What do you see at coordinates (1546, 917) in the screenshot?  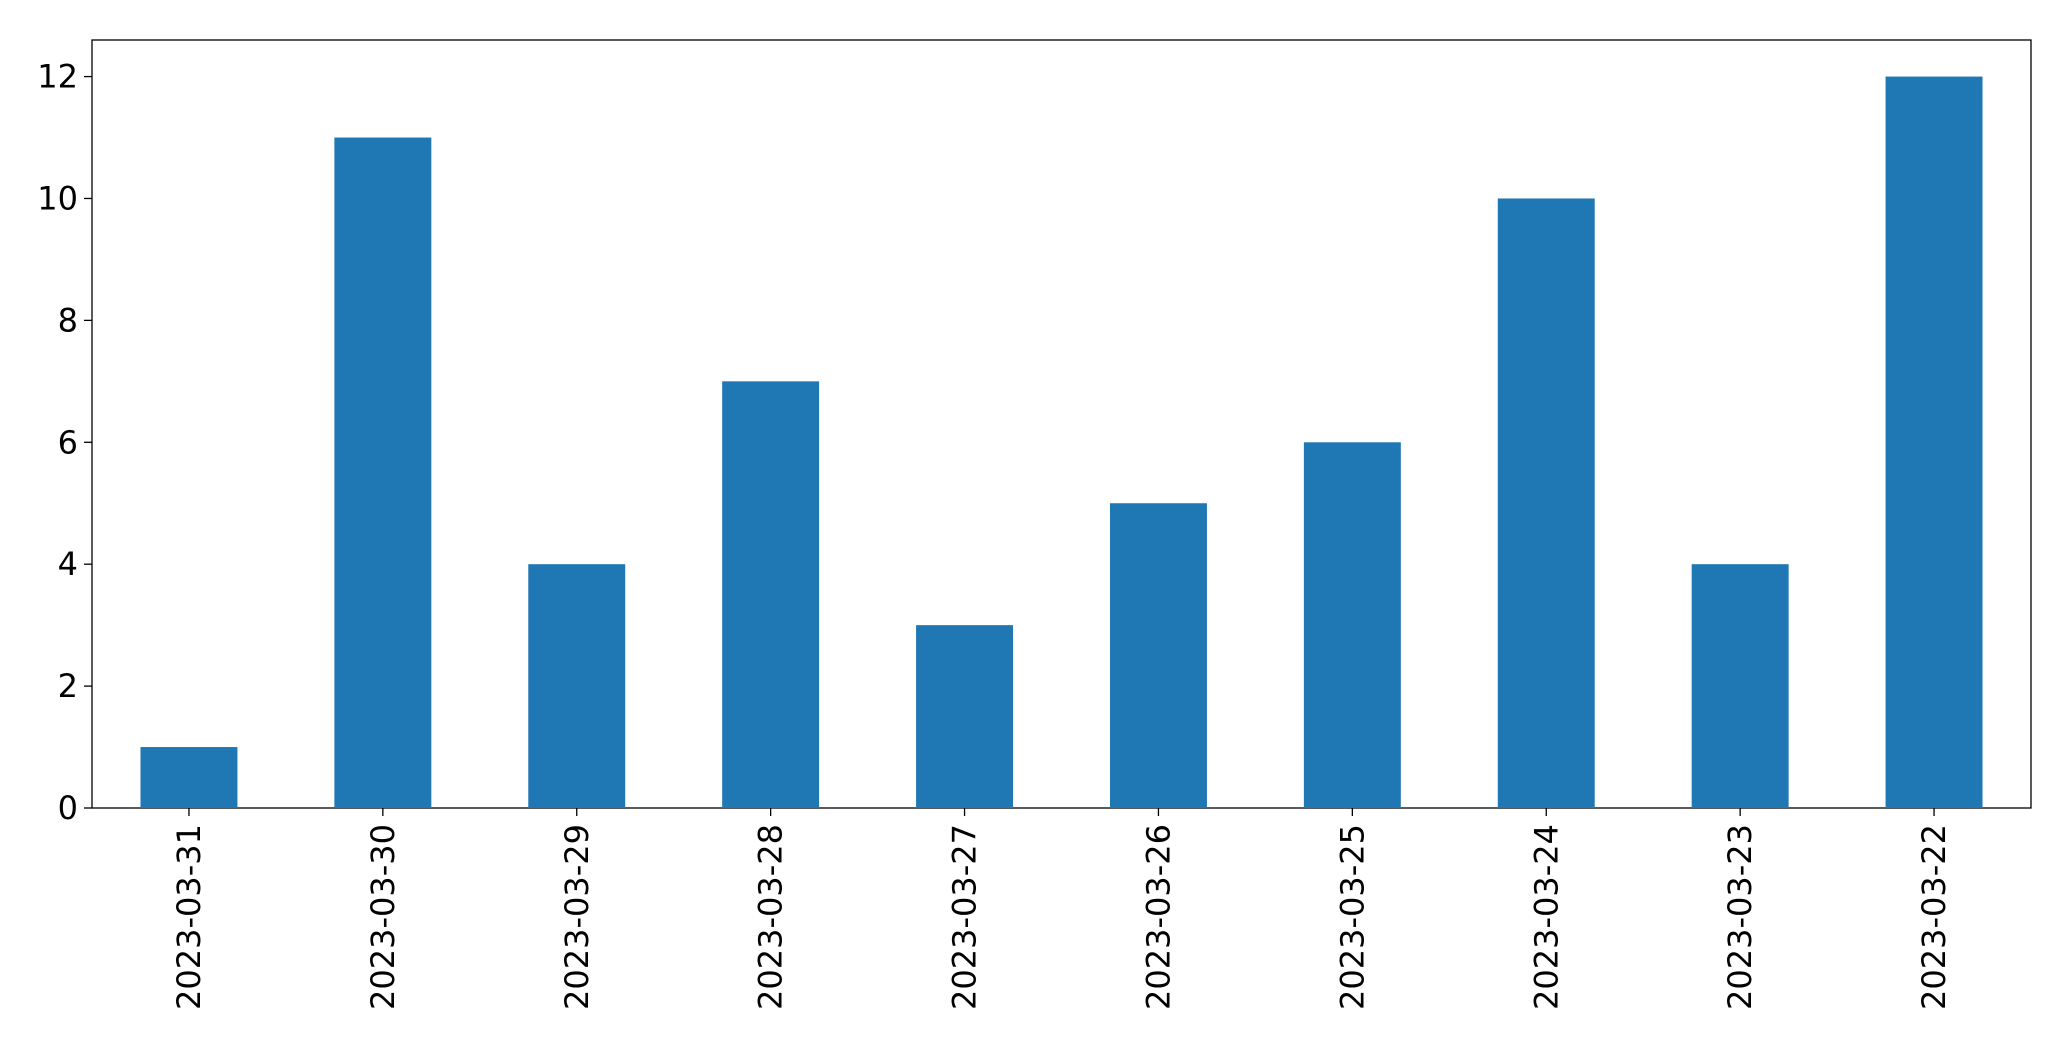 I see `x-tick-label: 2023-03-24` at bounding box center [1546, 917].